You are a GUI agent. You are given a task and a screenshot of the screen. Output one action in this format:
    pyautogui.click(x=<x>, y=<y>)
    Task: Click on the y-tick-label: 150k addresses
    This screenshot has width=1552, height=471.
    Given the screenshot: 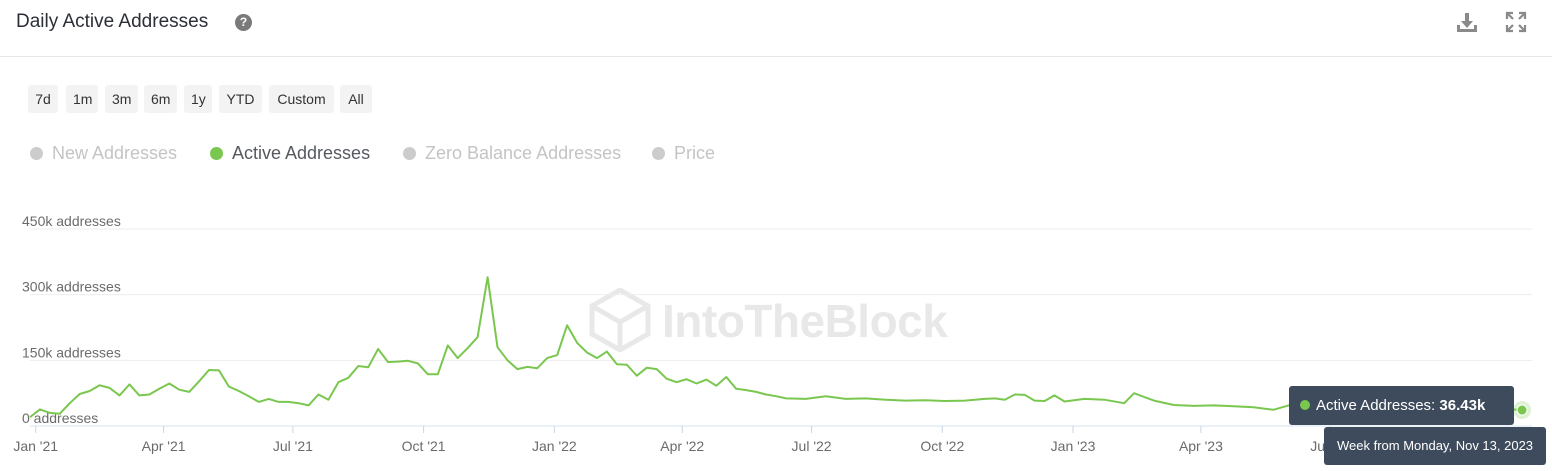 What is the action you would take?
    pyautogui.click(x=71, y=352)
    